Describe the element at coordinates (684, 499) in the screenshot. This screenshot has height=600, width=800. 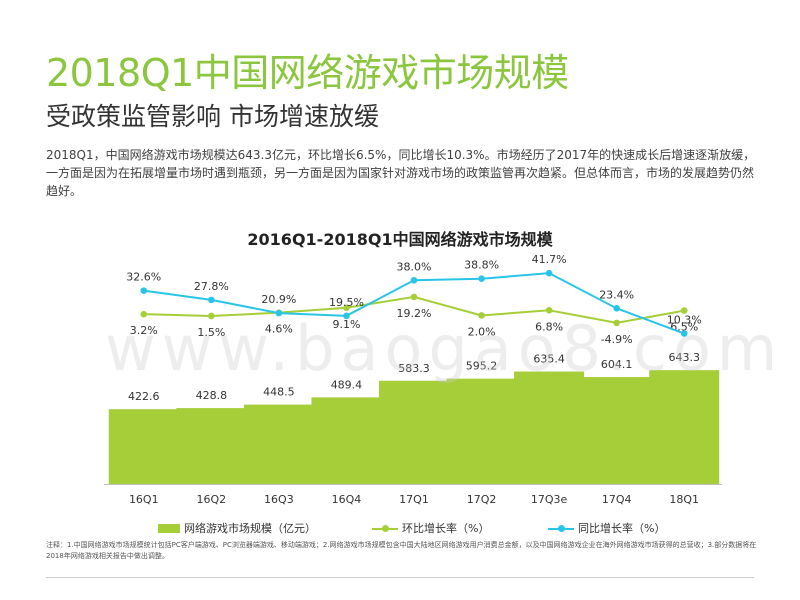
I see `x-tick-label: 18Q1` at that location.